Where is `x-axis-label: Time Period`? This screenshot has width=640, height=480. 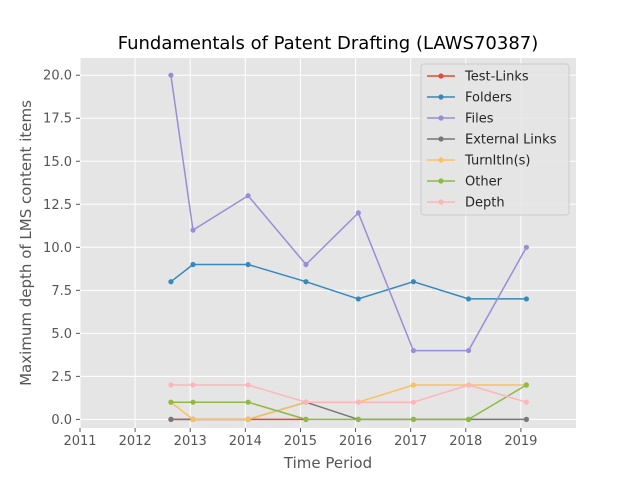 x-axis-label: Time Period is located at coordinates (327, 463).